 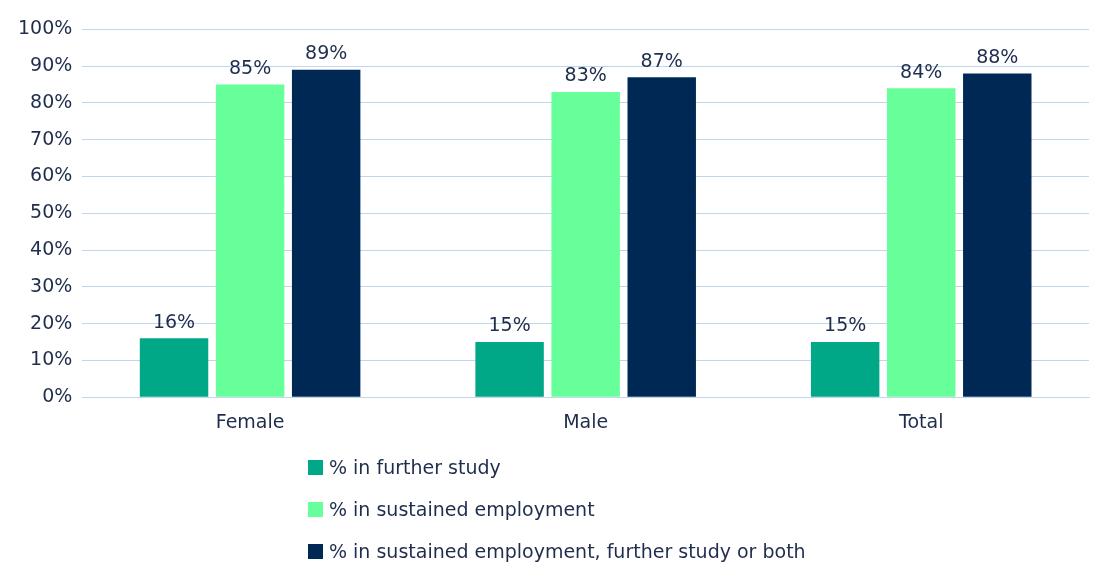 I want to click on data-label: 85%, so click(x=250, y=67).